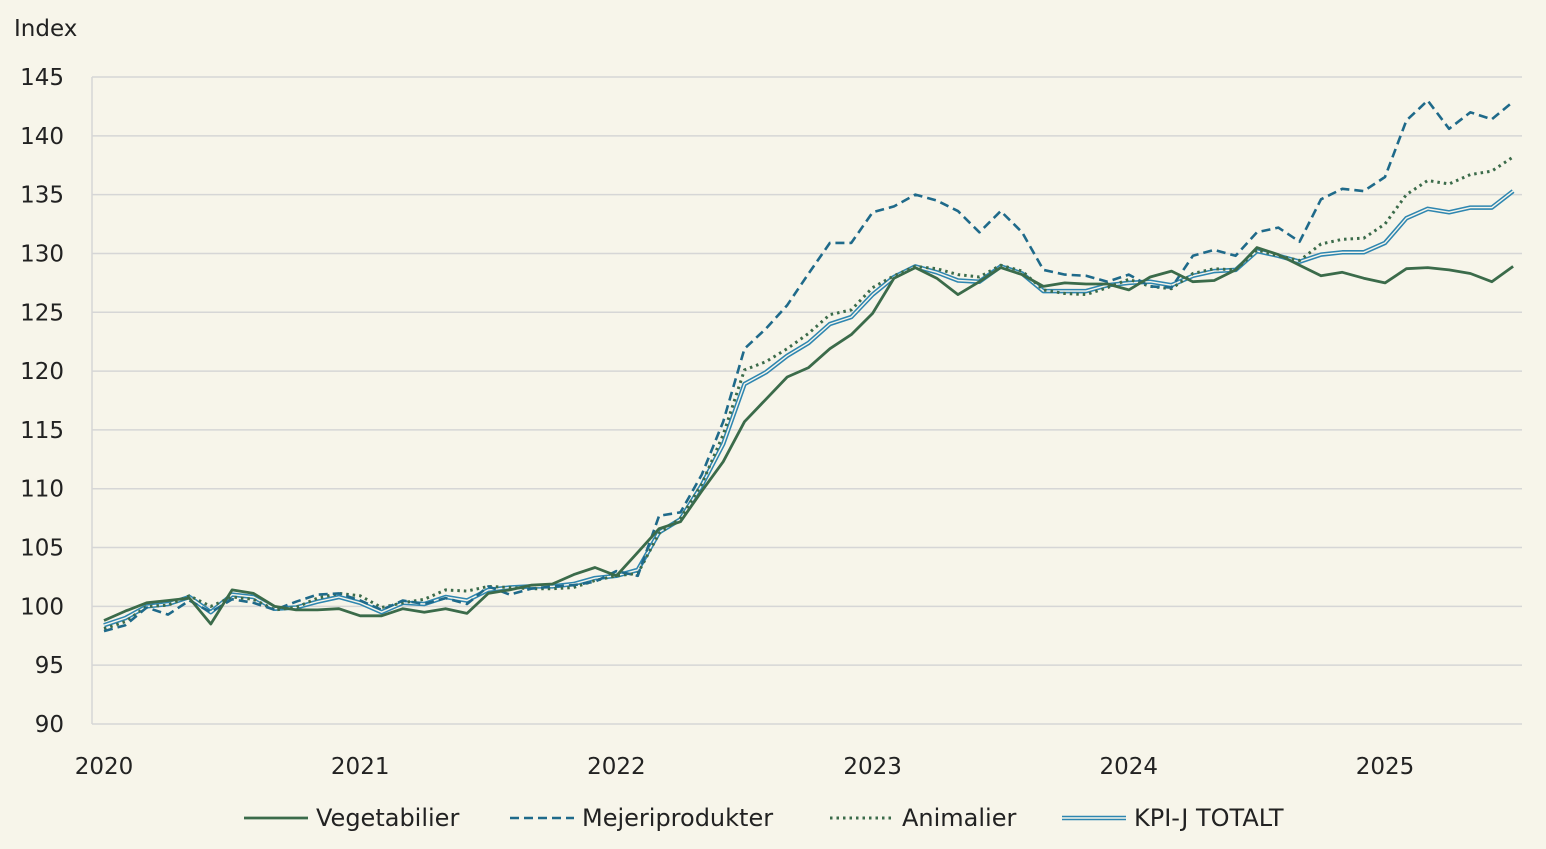 The image size is (1546, 849). What do you see at coordinates (42, 313) in the screenshot?
I see `y-tick-label: 125` at bounding box center [42, 313].